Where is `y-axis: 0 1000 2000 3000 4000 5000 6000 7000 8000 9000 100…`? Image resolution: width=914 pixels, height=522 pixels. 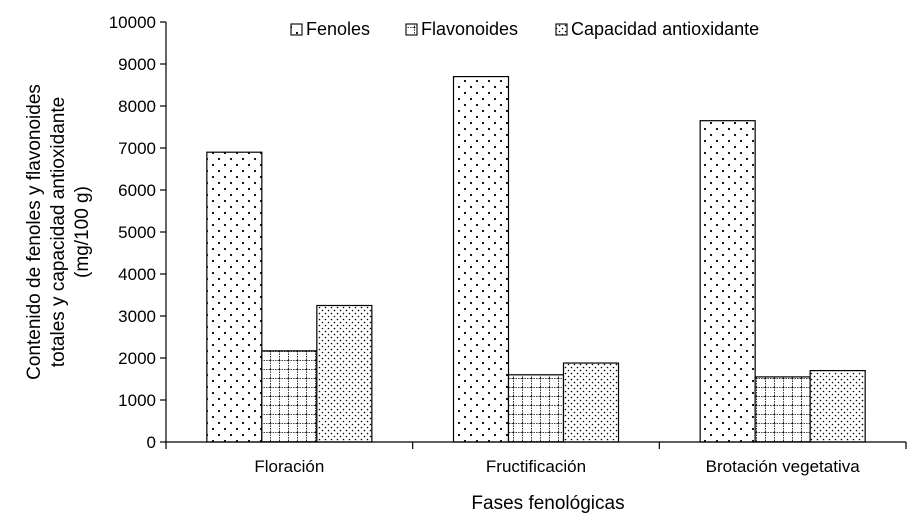
y-axis: 0 1000 2000 3000 4000 5000 6000 7000 8000 9000 100… is located at coordinates (138, 232).